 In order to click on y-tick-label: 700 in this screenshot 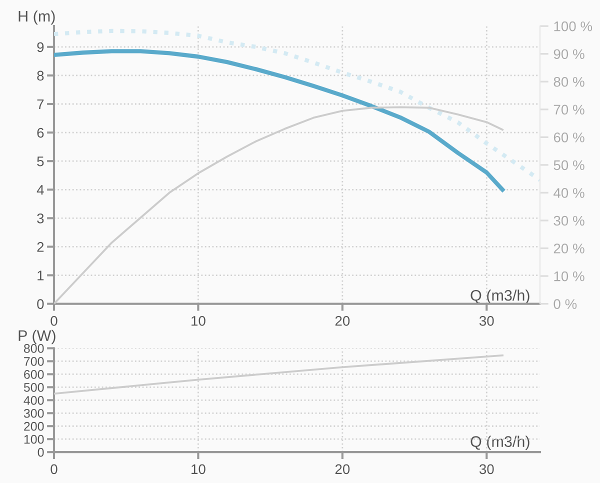, I will do `click(34, 361)`.